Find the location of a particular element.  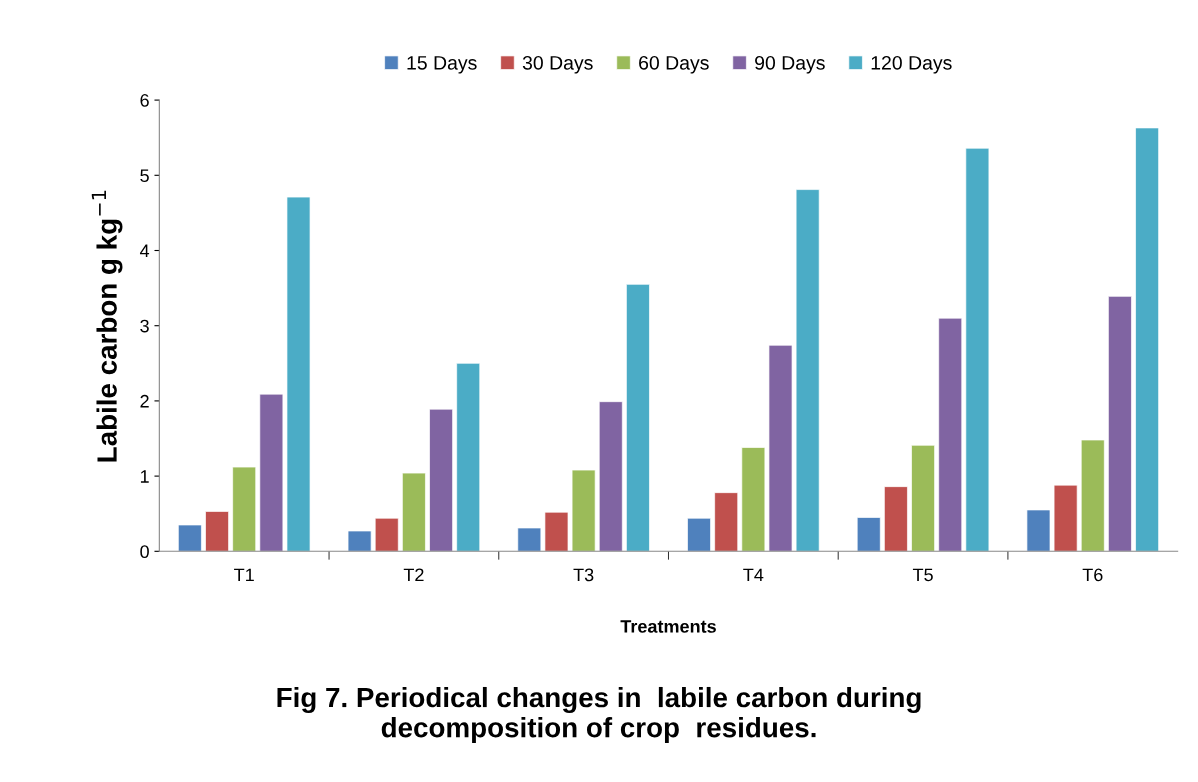

y-axis-title: Labile carbon g kg$^{−1}$ is located at coordinates (107, 326).